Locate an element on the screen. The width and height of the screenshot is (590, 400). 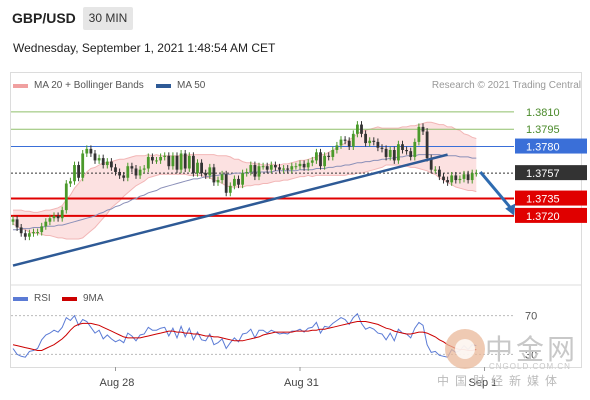
watermark: 中金网 CNGOLD.COM.CN 中国财经新媒体 is located at coordinates (512, 358).